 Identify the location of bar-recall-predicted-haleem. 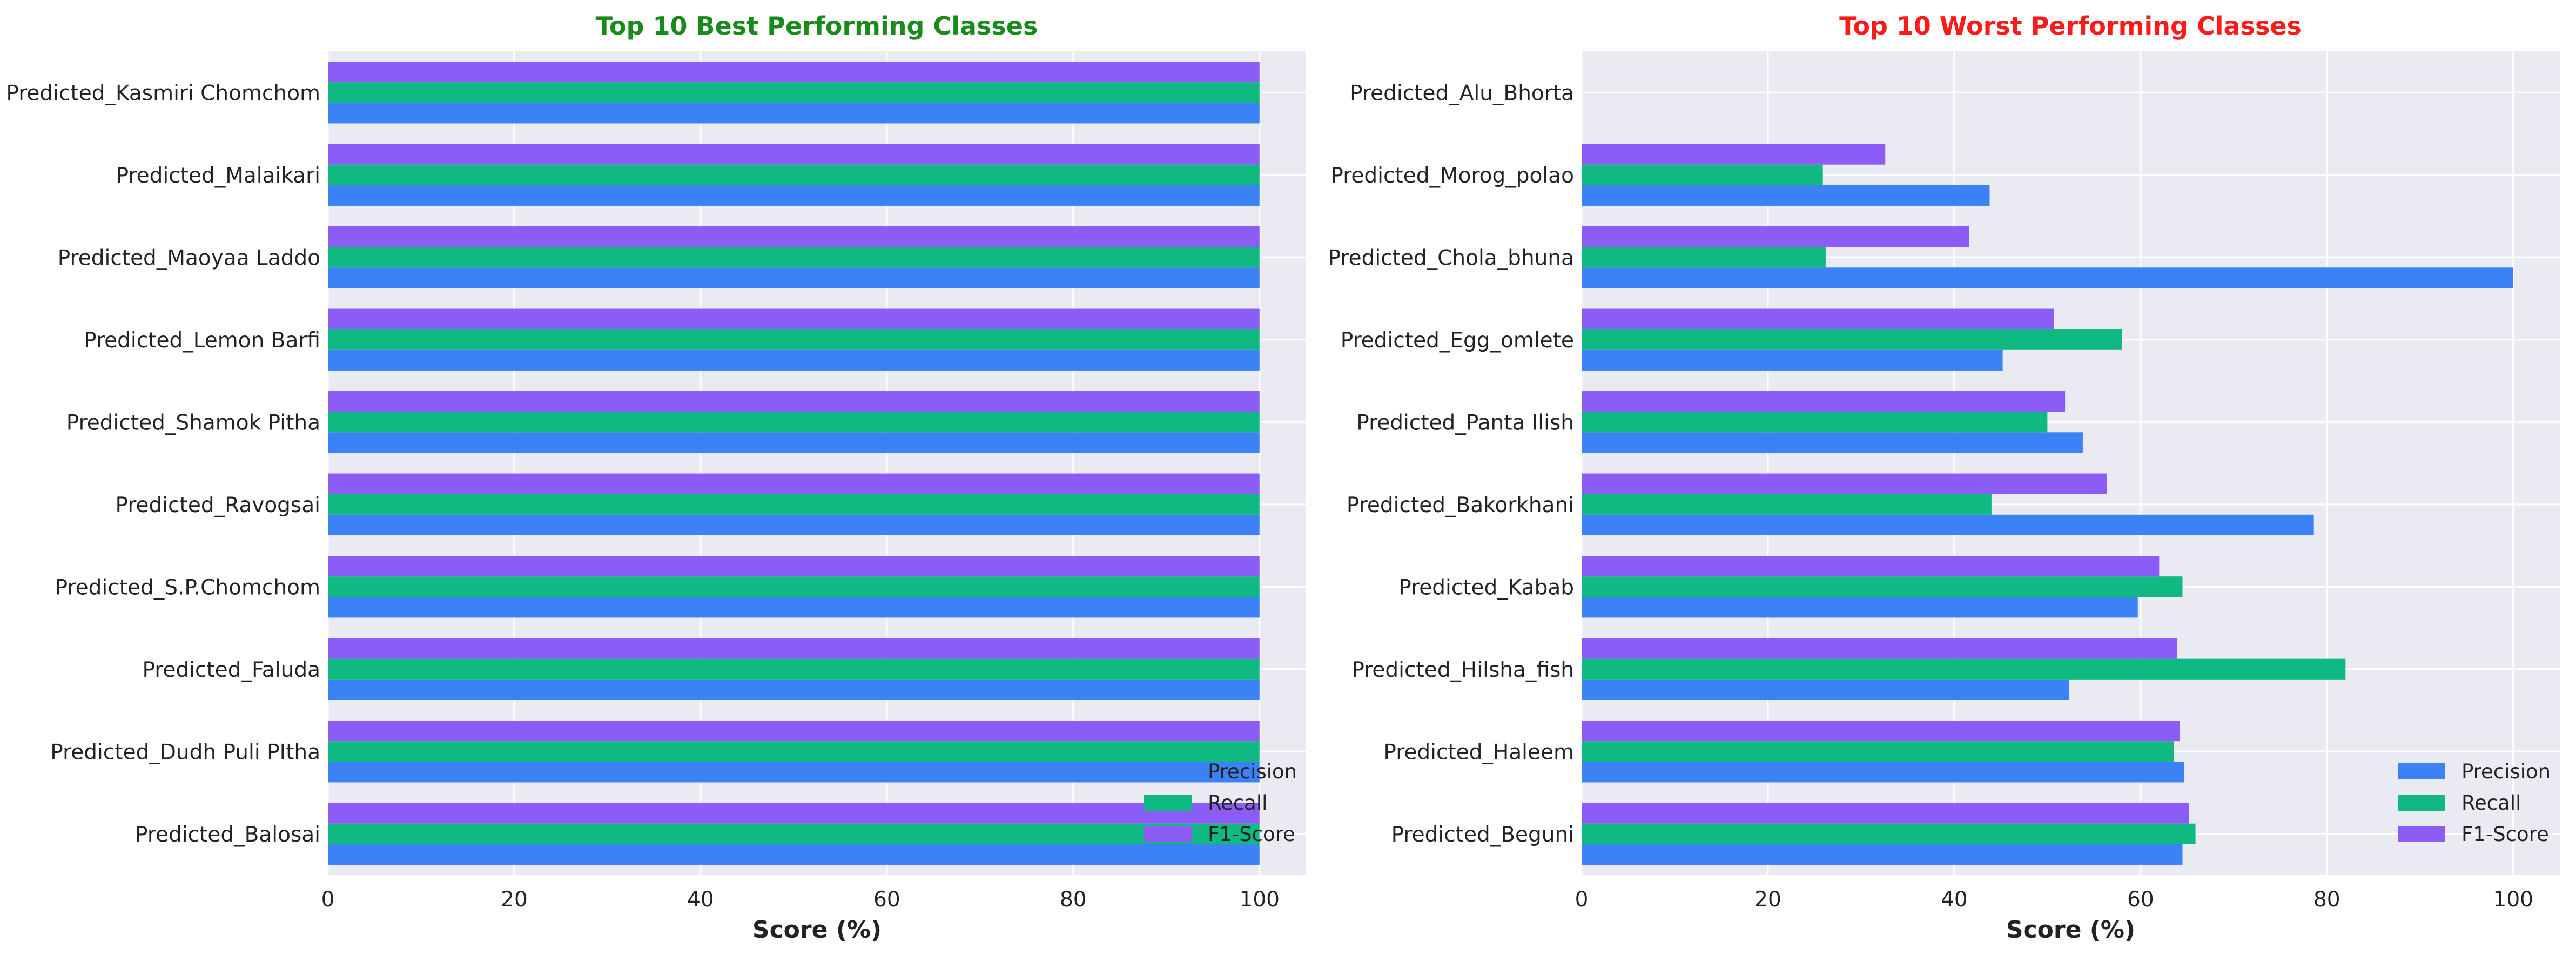
(1878, 751).